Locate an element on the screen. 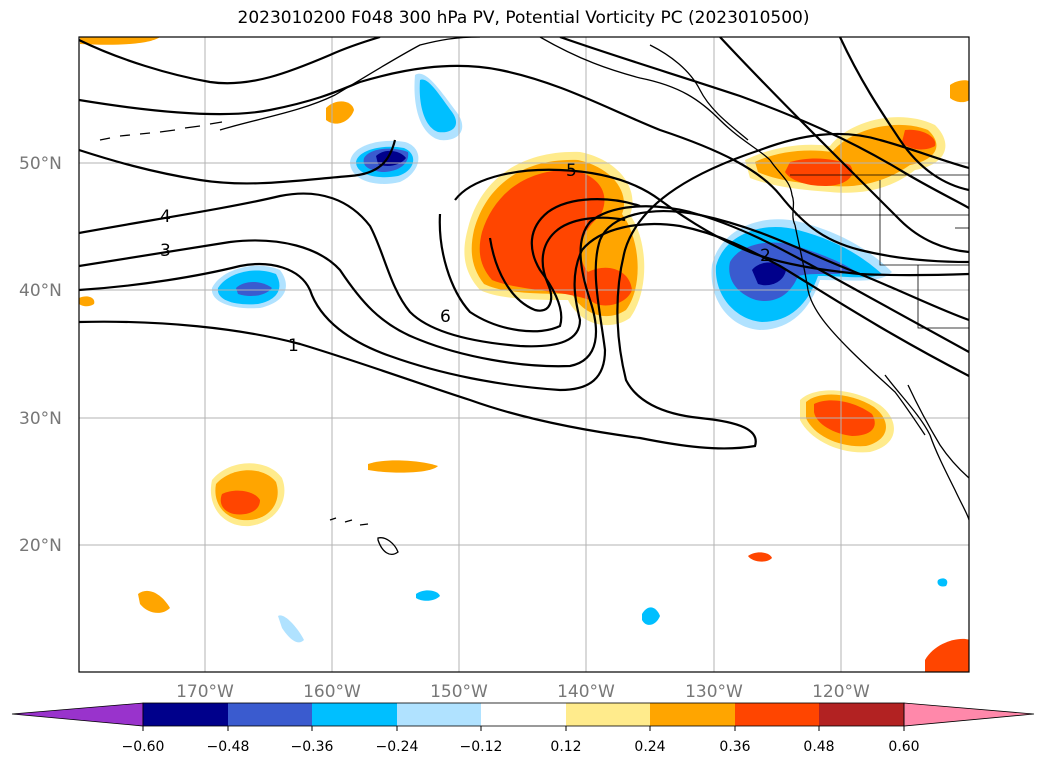  colorbar-tick-label: −0.48 is located at coordinates (228, 747).